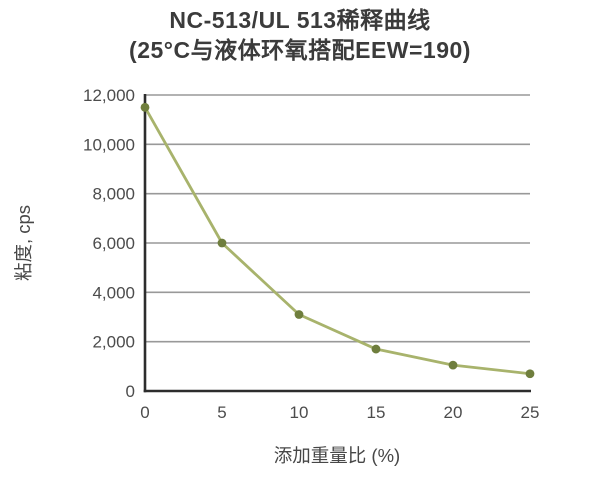 This screenshot has height=500, width=600. Describe the element at coordinates (300, 20) in the screenshot. I see `chart-title-line1: NC-513/UL 513稀释曲线` at that location.